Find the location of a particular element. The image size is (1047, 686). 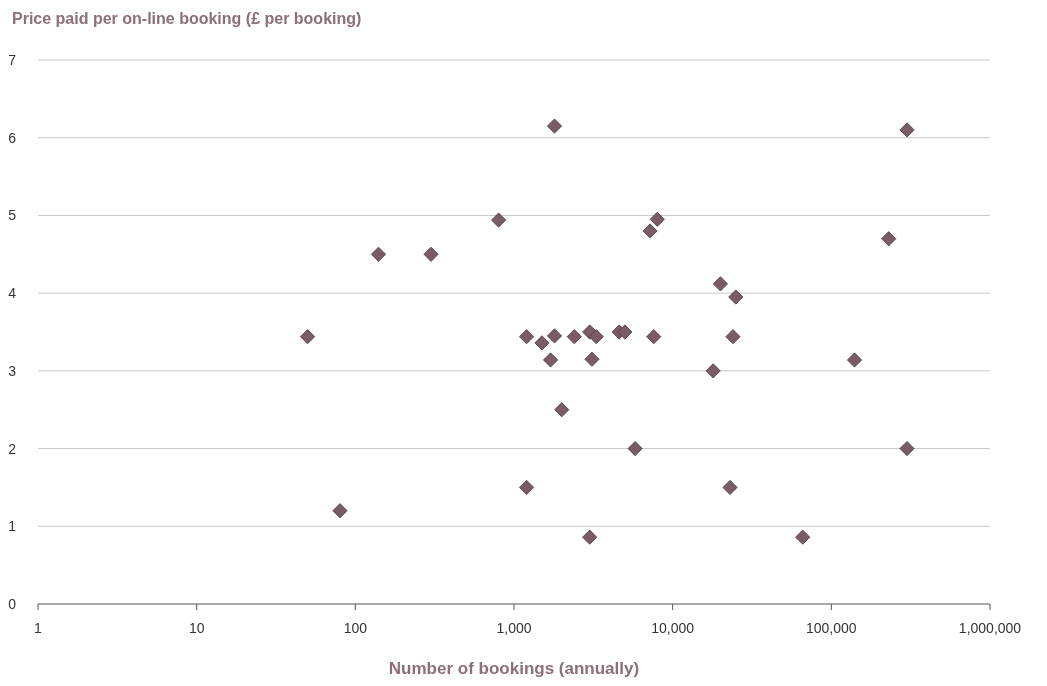

x-tick-label: 10 is located at coordinates (196, 628).